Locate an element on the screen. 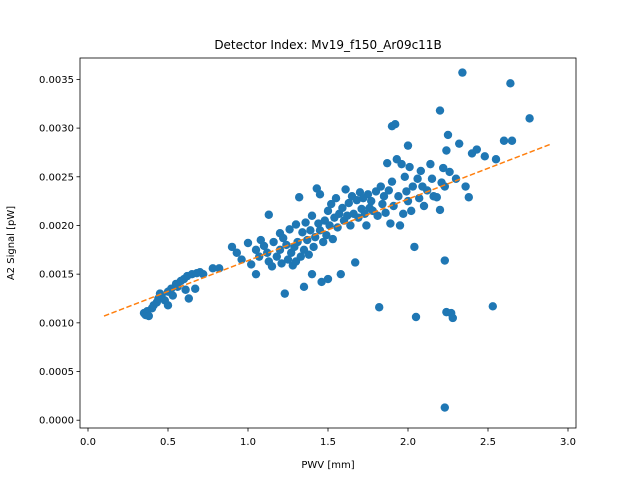  y-tick-label: 0.0015 is located at coordinates (56, 275).